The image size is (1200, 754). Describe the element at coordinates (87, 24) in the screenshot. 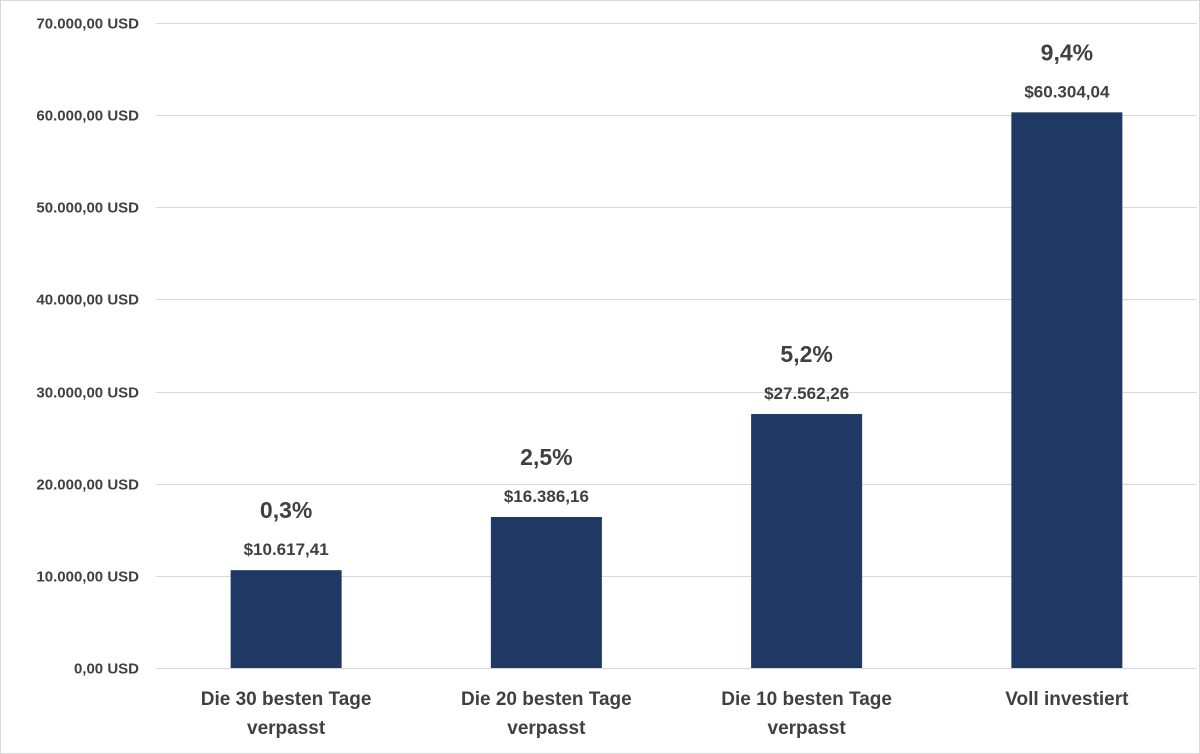

I see `y-tick-label: 70.000,00 USD` at that location.